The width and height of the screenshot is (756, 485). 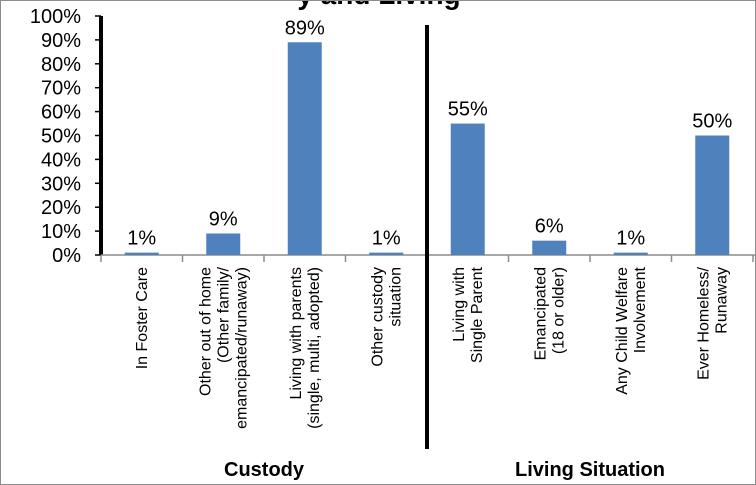 What do you see at coordinates (223, 314) in the screenshot?
I see `category-label-line: (Other family/` at bounding box center [223, 314].